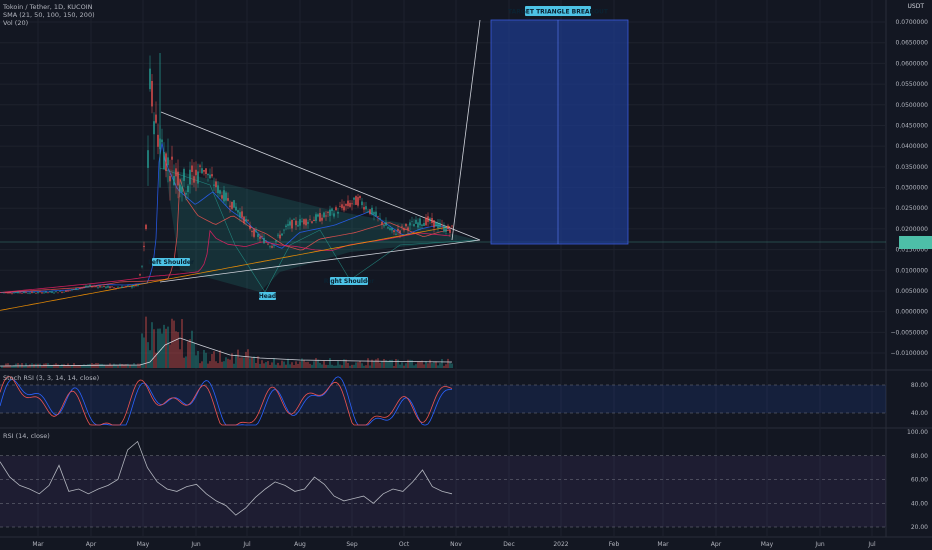 The image size is (932, 550). Describe the element at coordinates (267, 296) in the screenshot. I see `head-label-bg` at that location.